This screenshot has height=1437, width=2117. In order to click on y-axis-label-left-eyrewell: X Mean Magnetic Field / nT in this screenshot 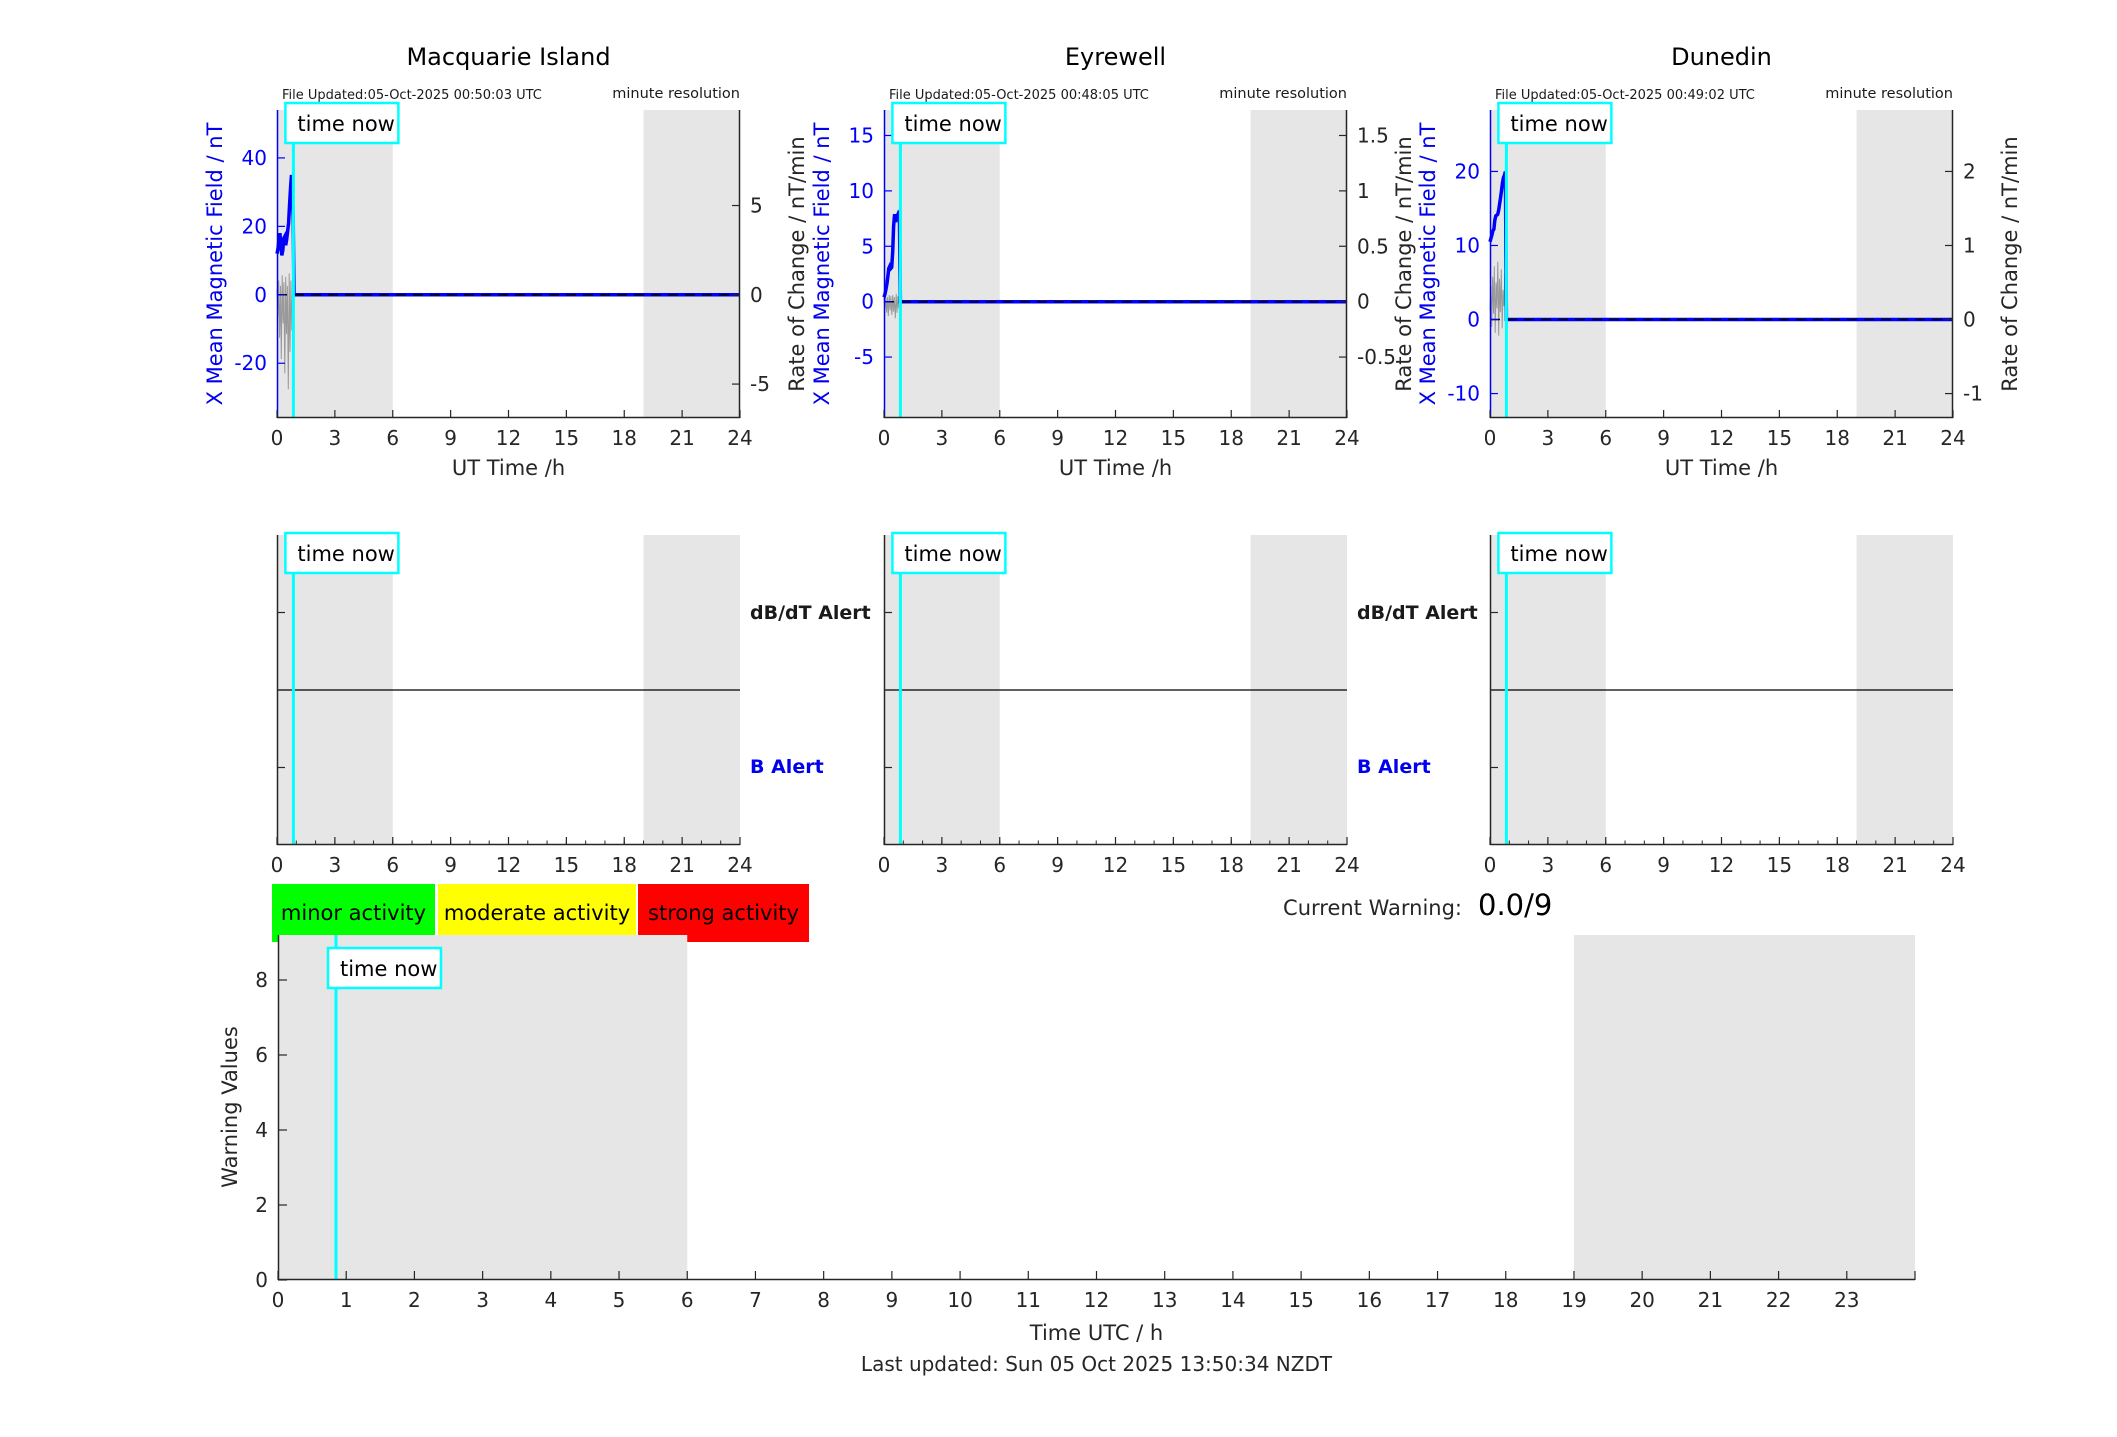, I will do `click(822, 264)`.